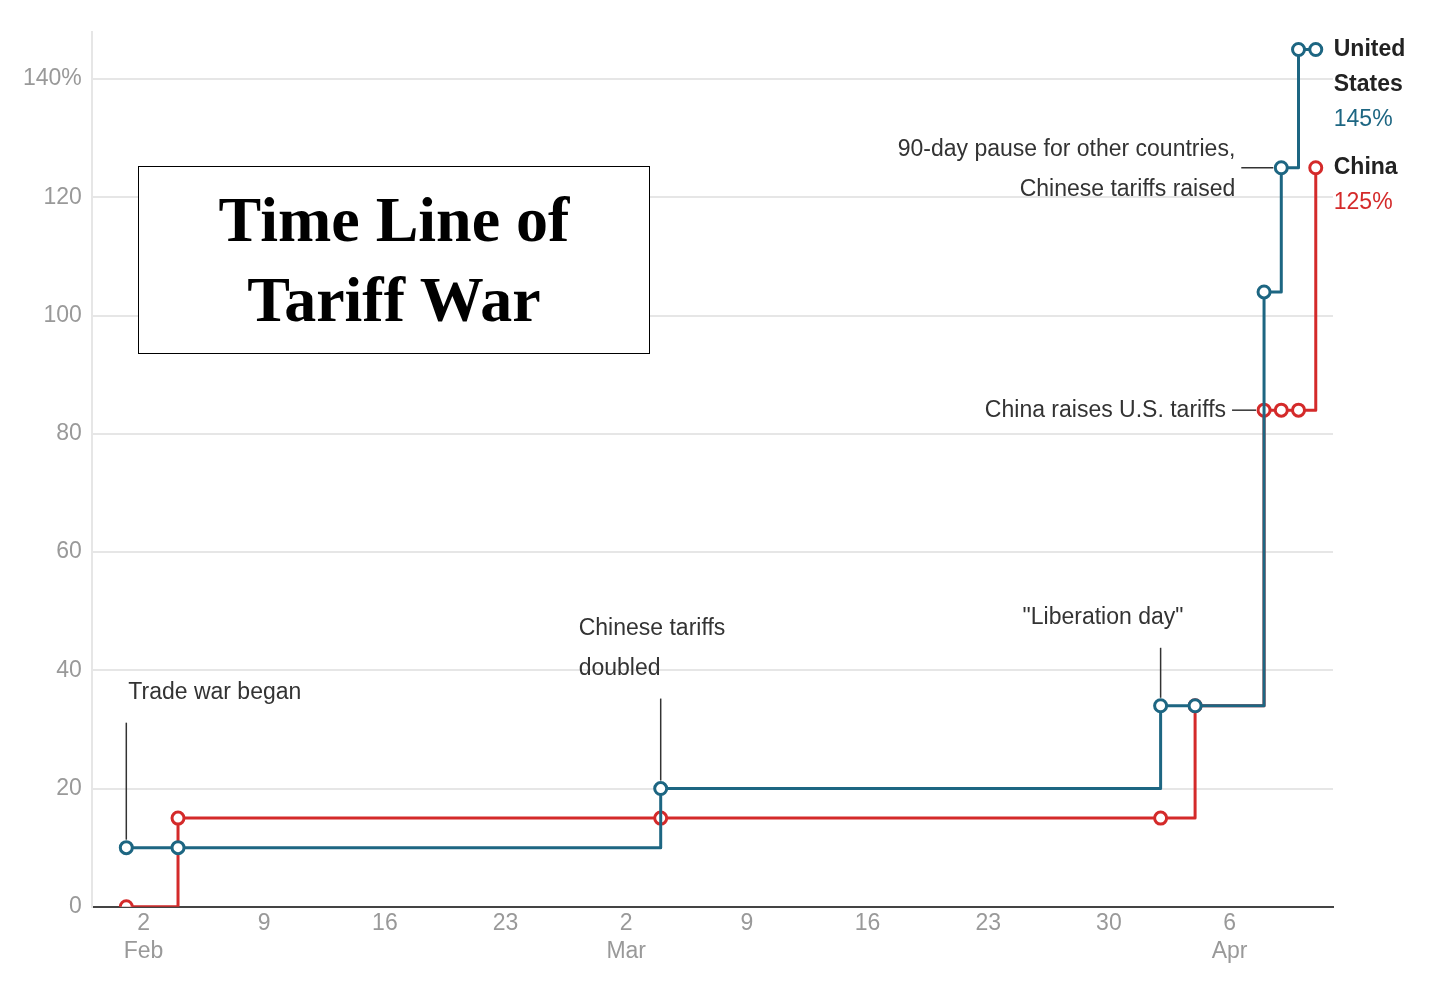 Image resolution: width=1436 pixels, height=981 pixels. I want to click on x-tick-label: 6 Apr, so click(1229, 935).